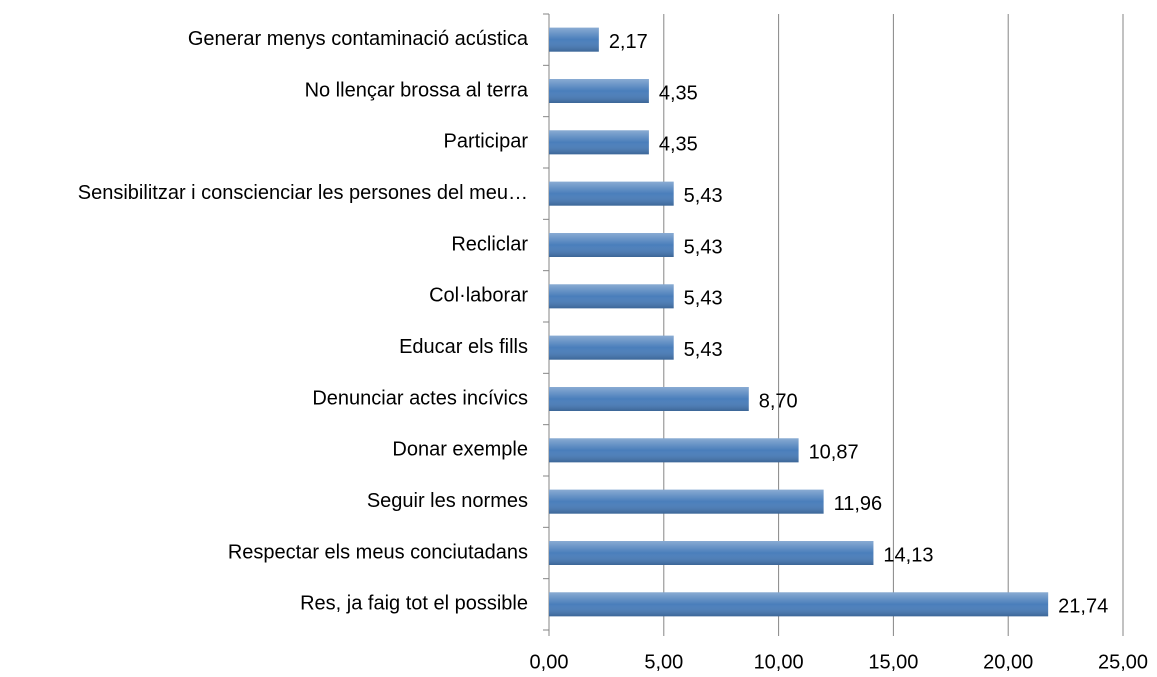 The height and width of the screenshot is (677, 1157). I want to click on x-tick-label: 0,00, so click(549, 662).